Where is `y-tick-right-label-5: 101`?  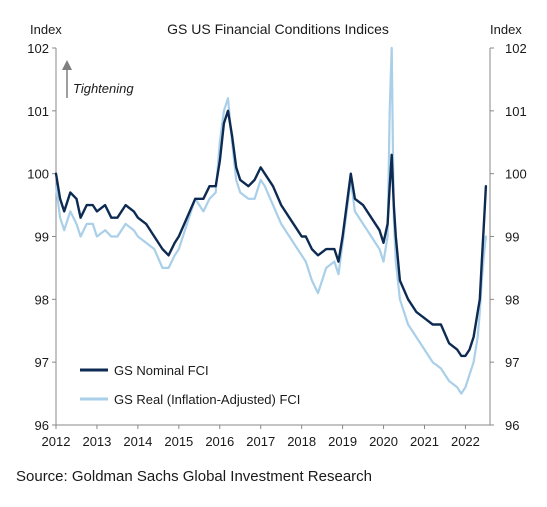 y-tick-right-label-5: 101 is located at coordinates (516, 111).